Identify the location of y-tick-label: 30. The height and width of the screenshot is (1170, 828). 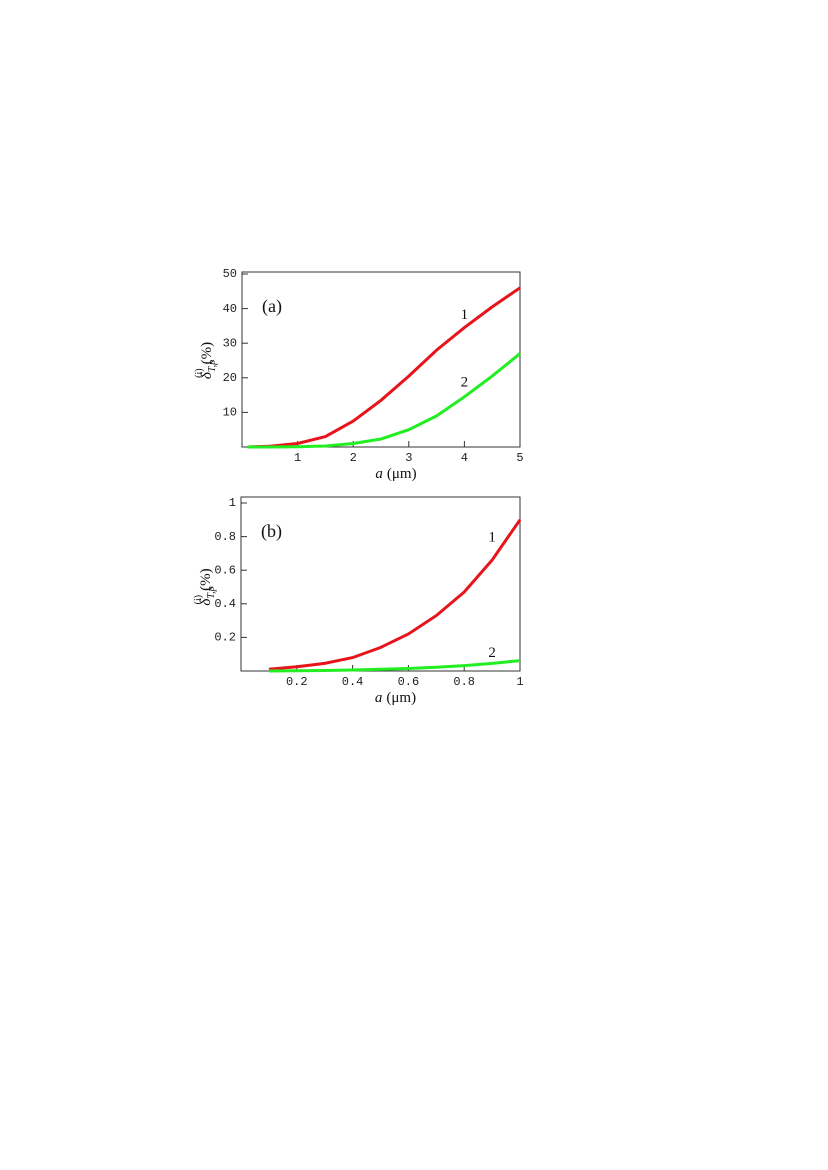
(230, 343).